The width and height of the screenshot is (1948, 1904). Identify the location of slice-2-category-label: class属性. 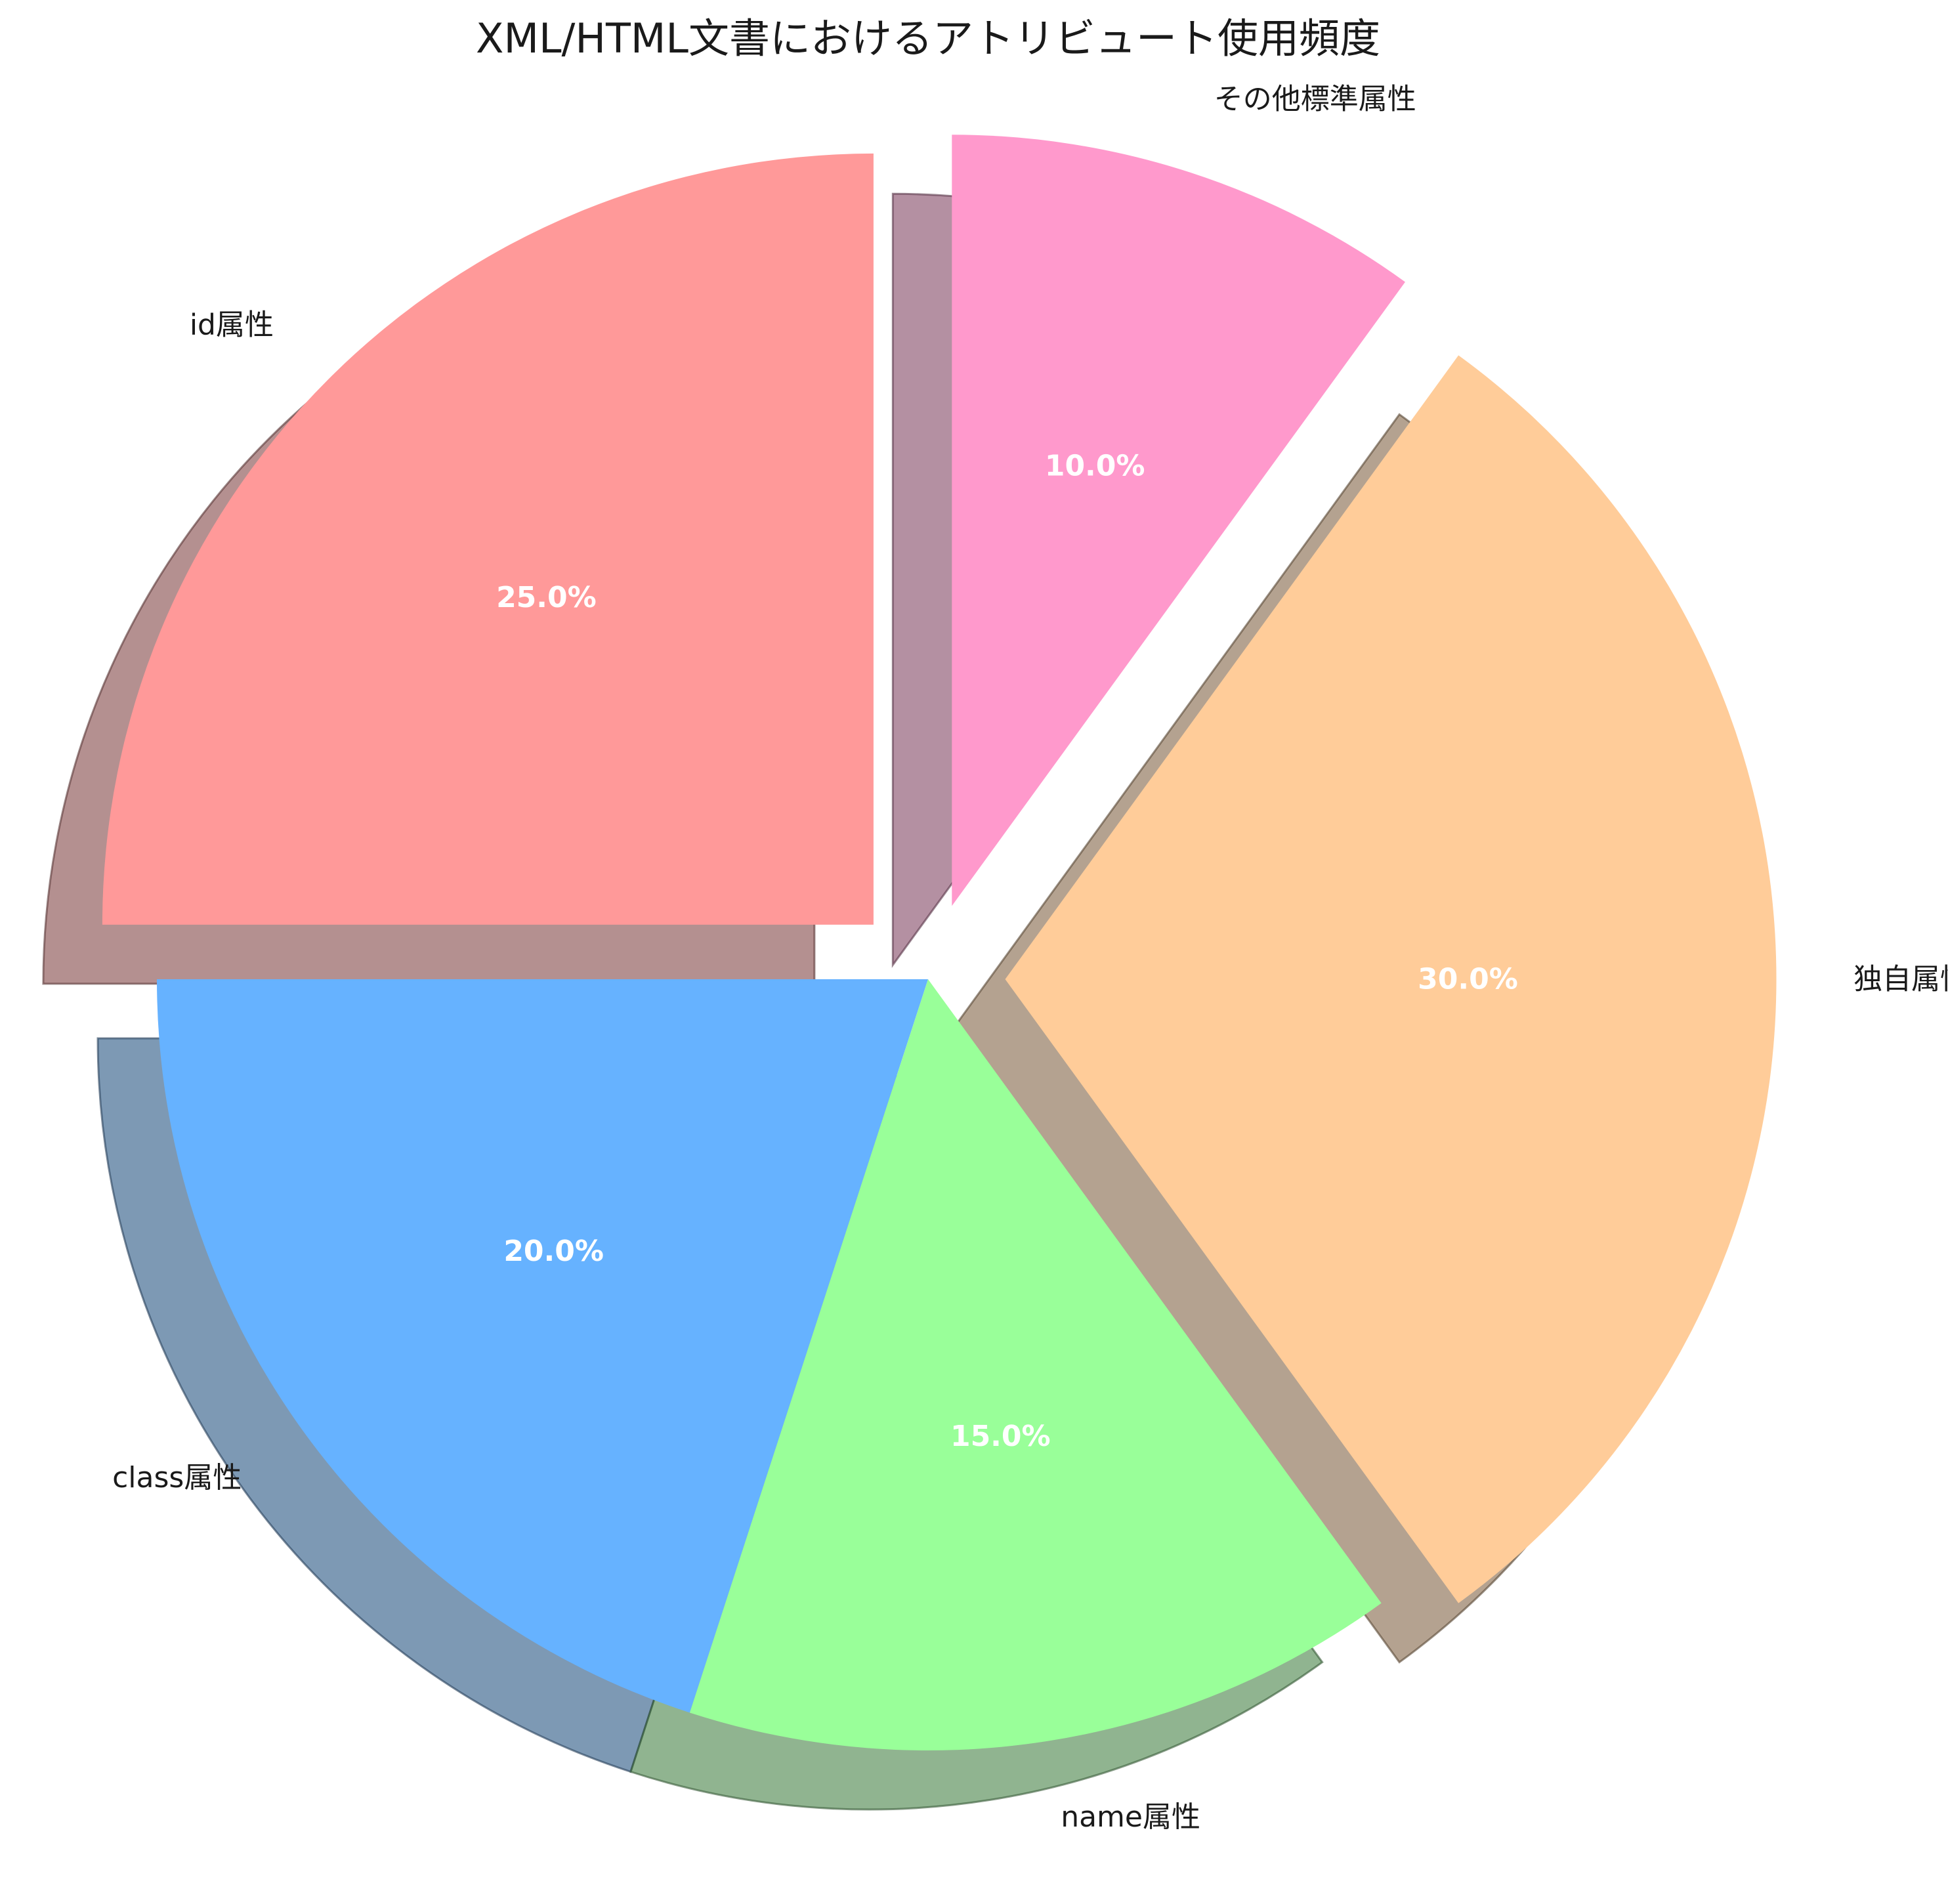
(177, 1477).